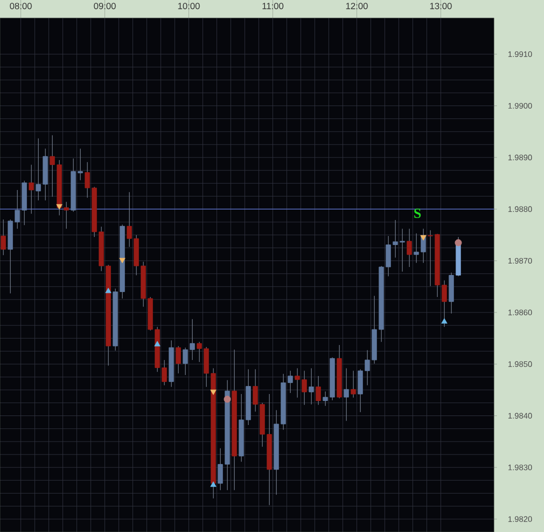 This screenshot has height=532, width=544. Describe the element at coordinates (273, 6) in the screenshot. I see `x-tick-label: 11:00` at that location.